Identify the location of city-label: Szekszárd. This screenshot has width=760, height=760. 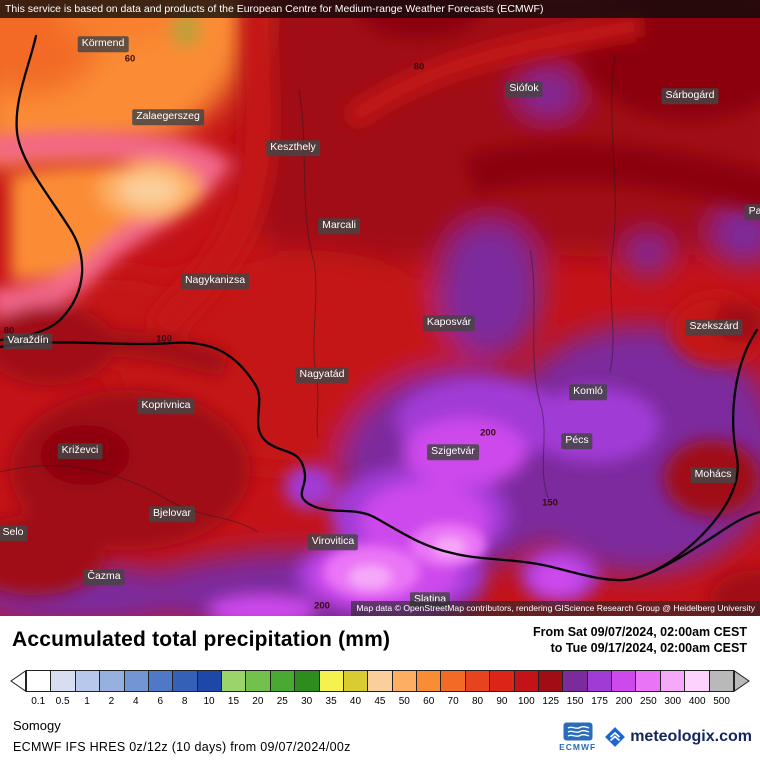
(714, 327).